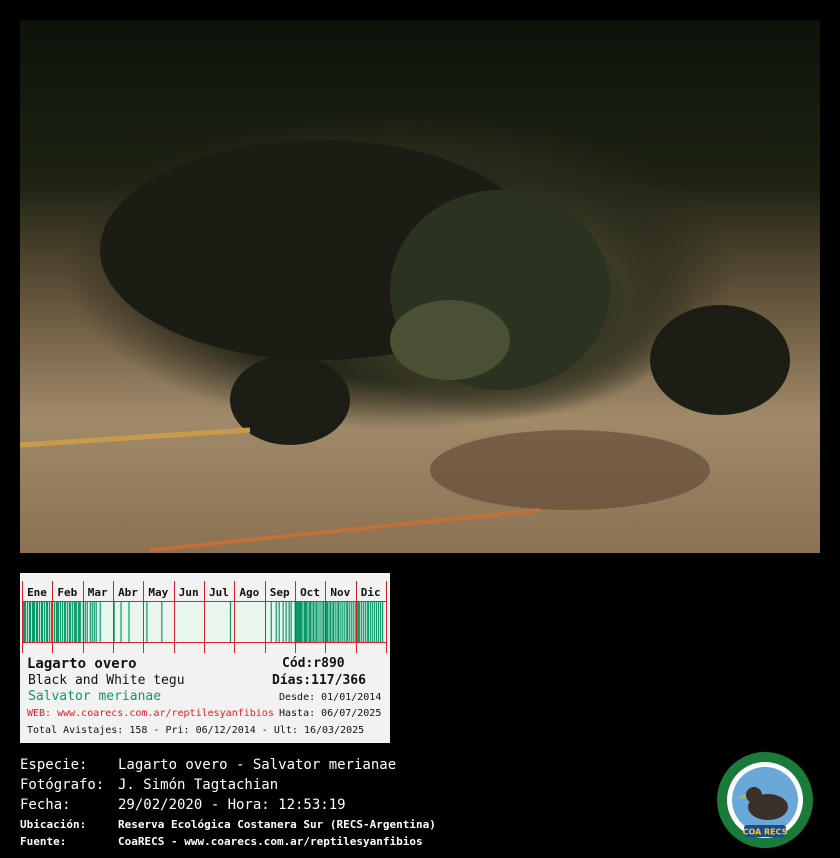 This screenshot has height=858, width=840. What do you see at coordinates (249, 592) in the screenshot?
I see `month-label-ago: Ago` at bounding box center [249, 592].